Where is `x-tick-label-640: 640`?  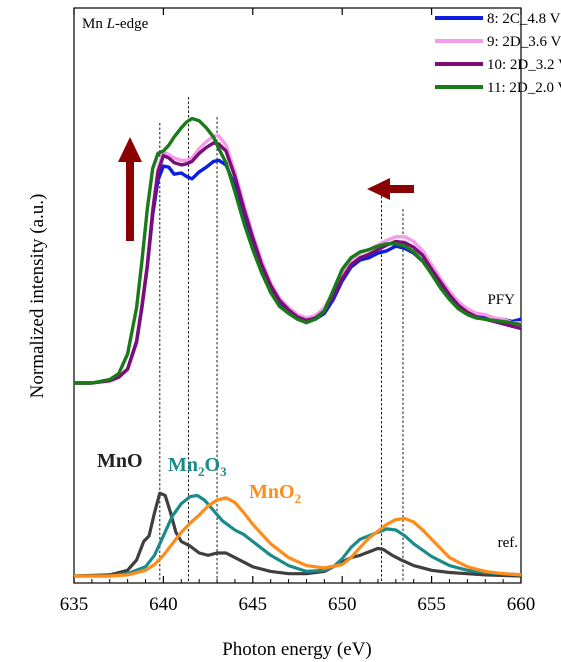 x-tick-label-640: 640 is located at coordinates (163, 604).